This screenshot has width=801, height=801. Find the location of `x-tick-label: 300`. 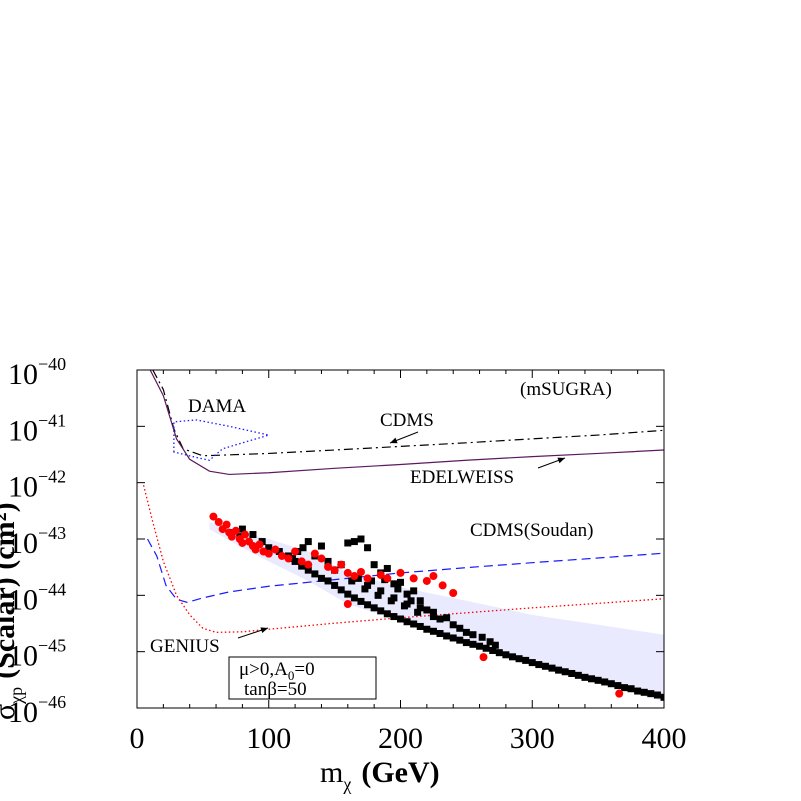

x-tick-label: 300 is located at coordinates (532, 738).